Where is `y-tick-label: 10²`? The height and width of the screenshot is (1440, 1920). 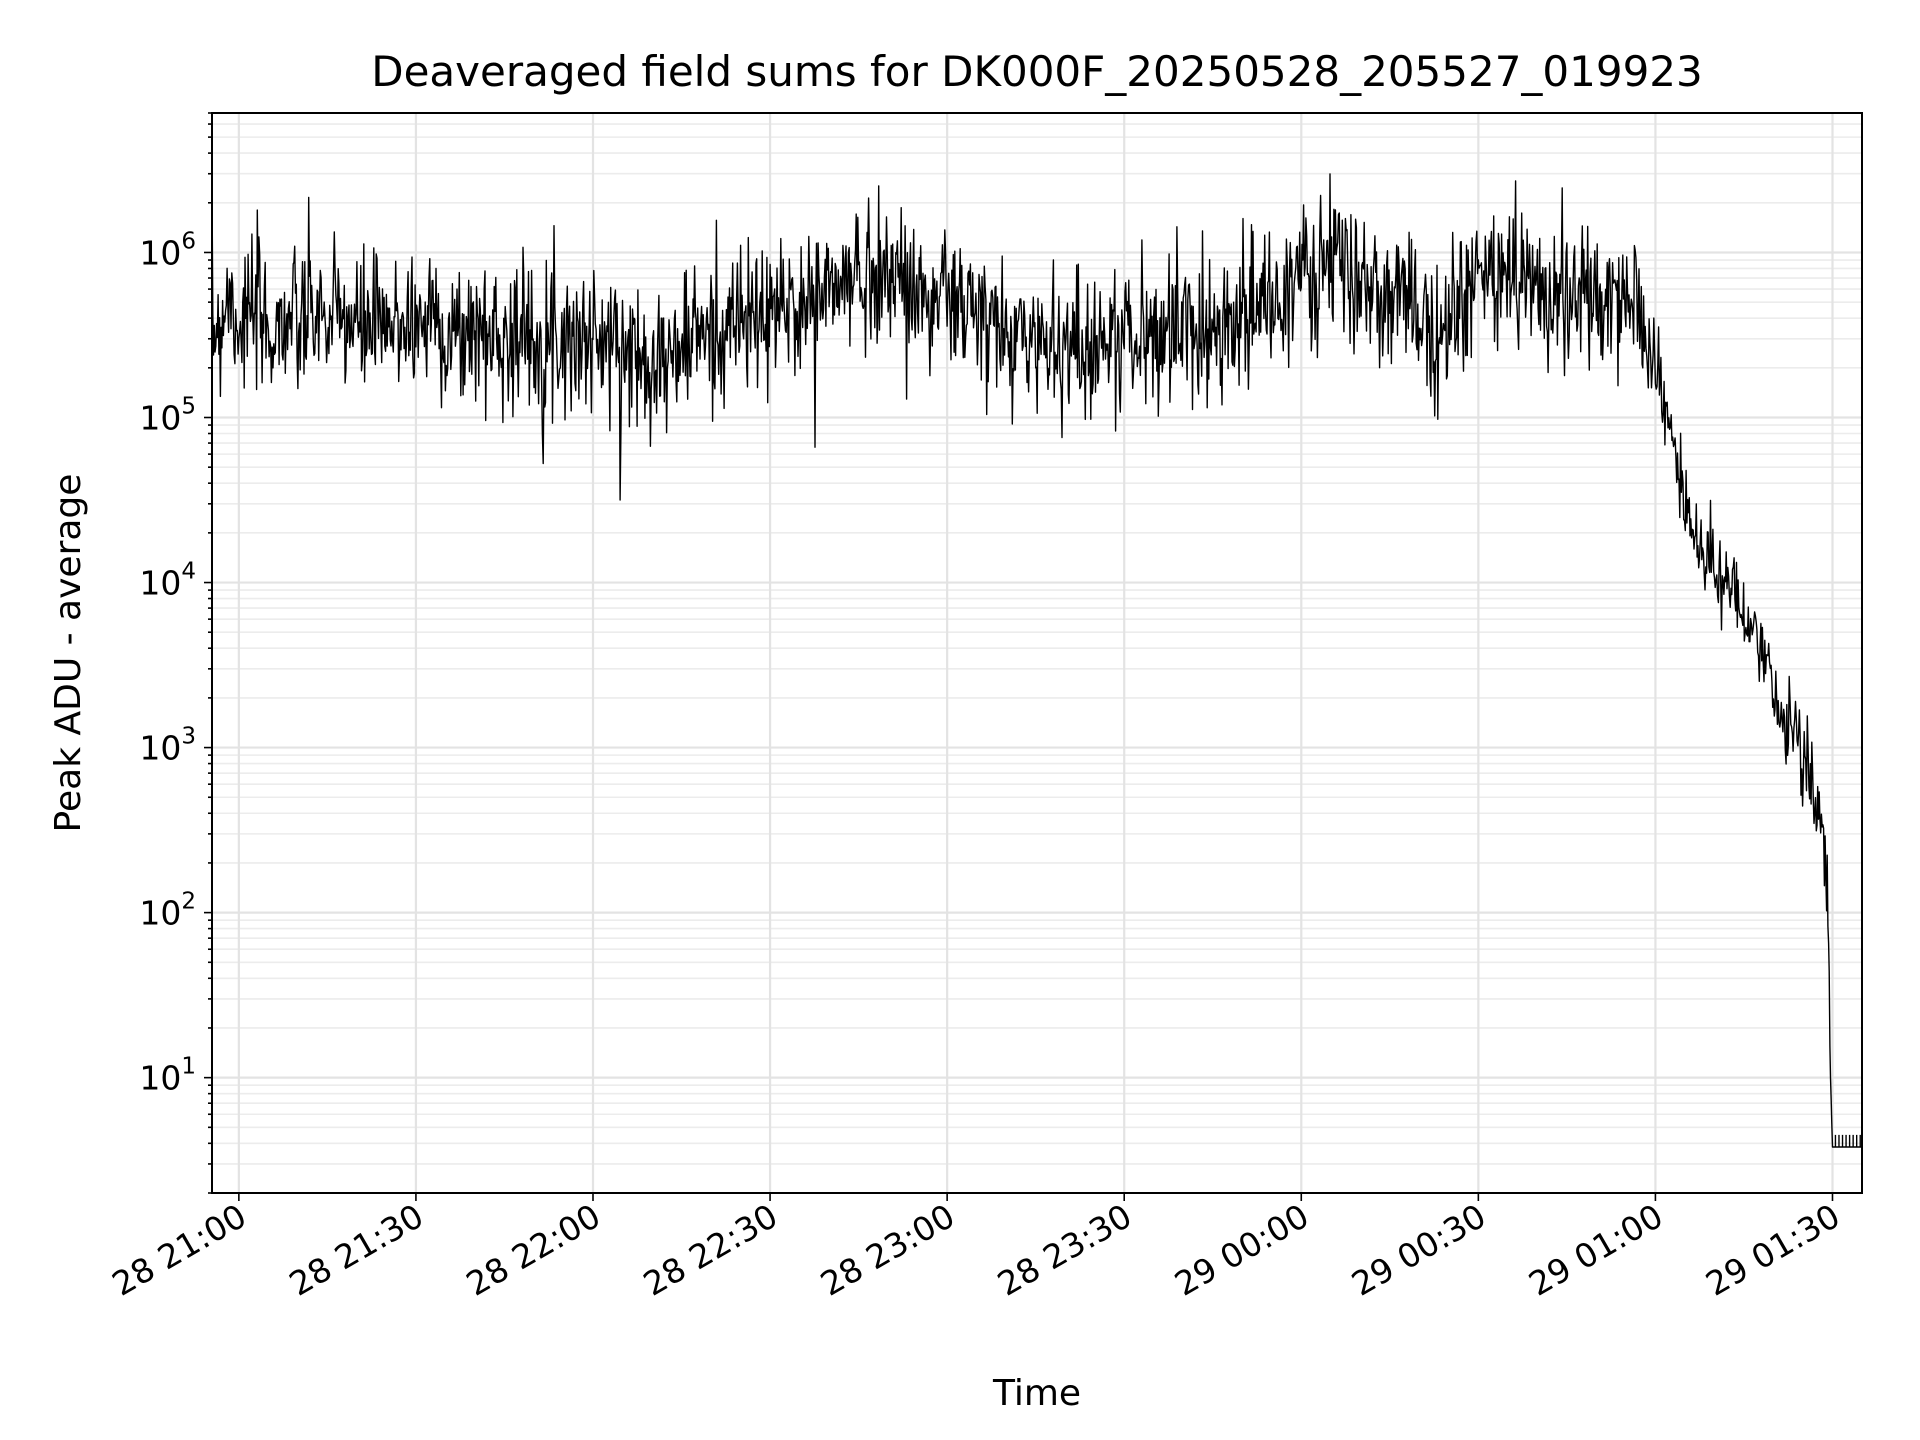
y-tick-label: 10² is located at coordinates (167, 911).